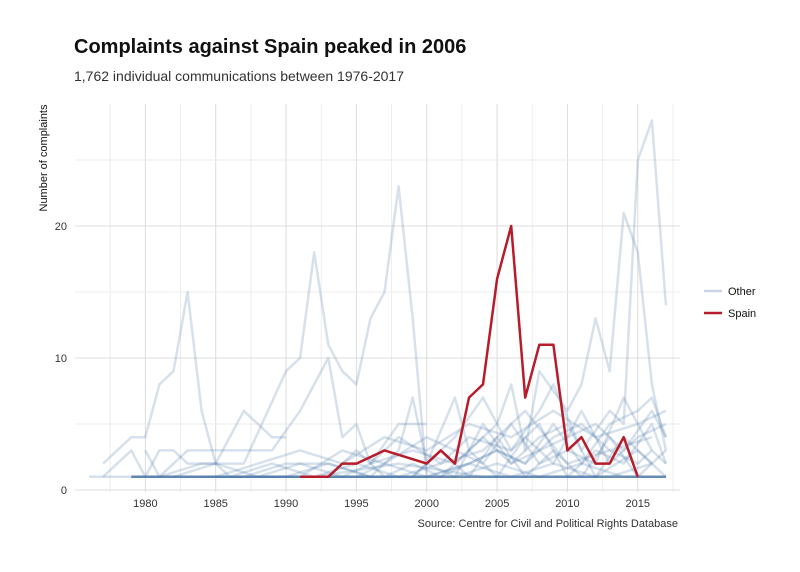 This screenshot has width=800, height=572. I want to click on legend: Other Spain, so click(730, 303).